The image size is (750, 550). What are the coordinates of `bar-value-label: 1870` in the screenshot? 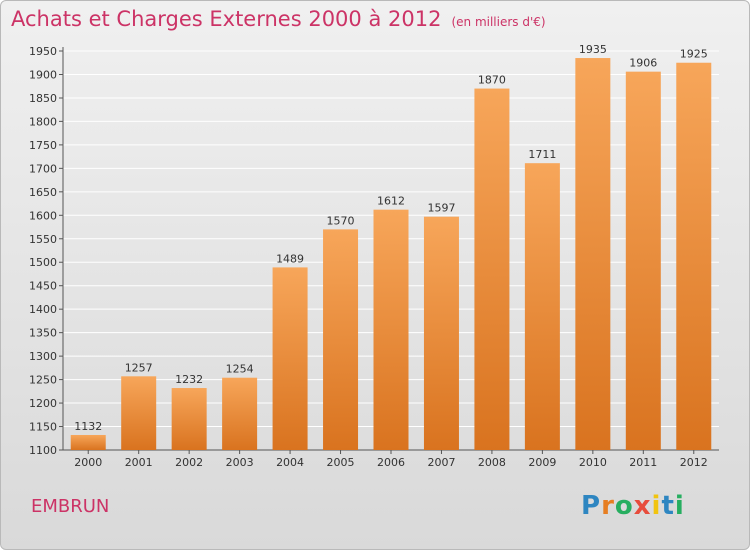 It's located at (492, 80).